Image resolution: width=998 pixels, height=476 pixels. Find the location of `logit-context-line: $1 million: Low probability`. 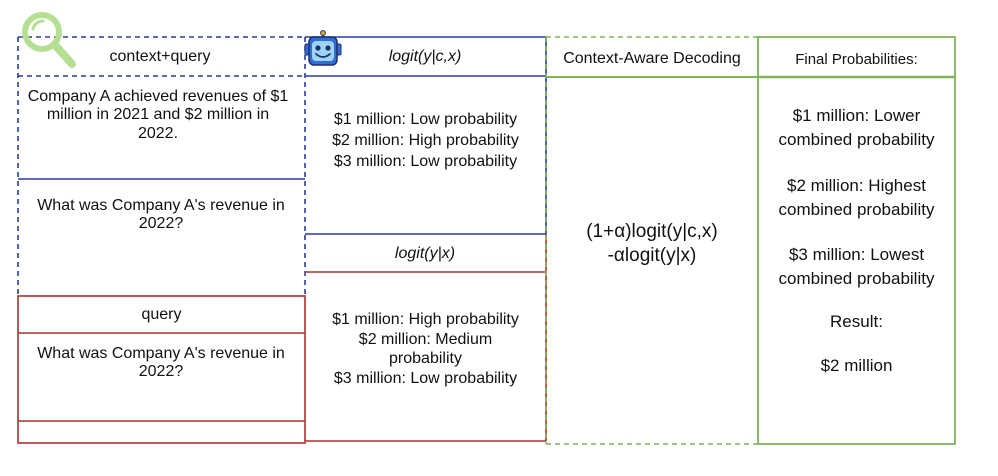

logit-context-line: $1 million: Low probability is located at coordinates (425, 119).